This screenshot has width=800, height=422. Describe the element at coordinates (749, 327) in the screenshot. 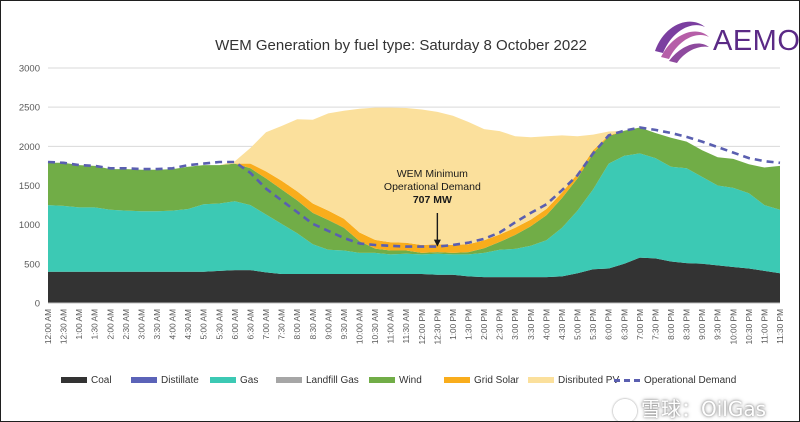

I see `x-tick-label: 10:30 PM` at that location.